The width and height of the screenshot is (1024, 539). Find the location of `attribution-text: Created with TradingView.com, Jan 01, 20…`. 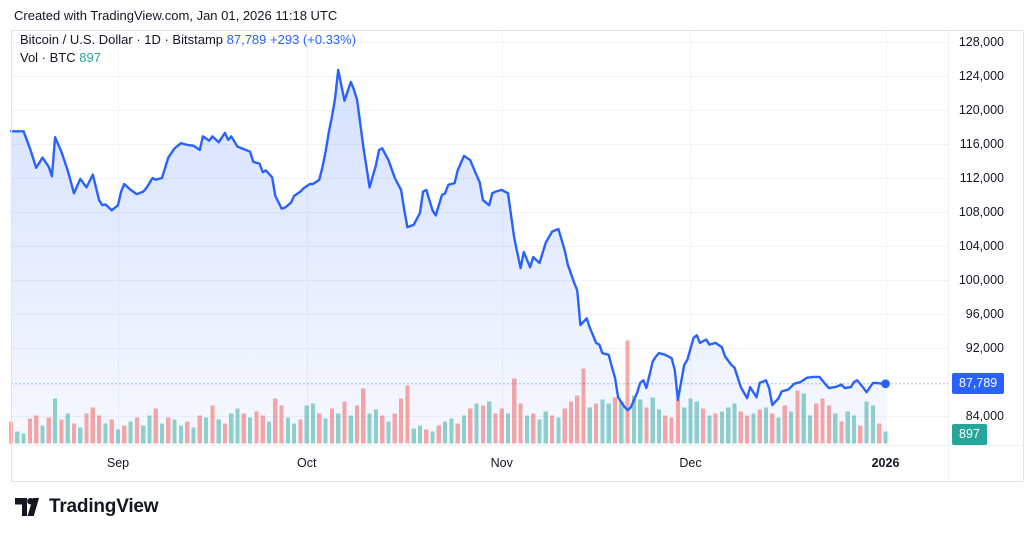

attribution-text: Created with TradingView.com, Jan 01, 20… is located at coordinates (176, 15).